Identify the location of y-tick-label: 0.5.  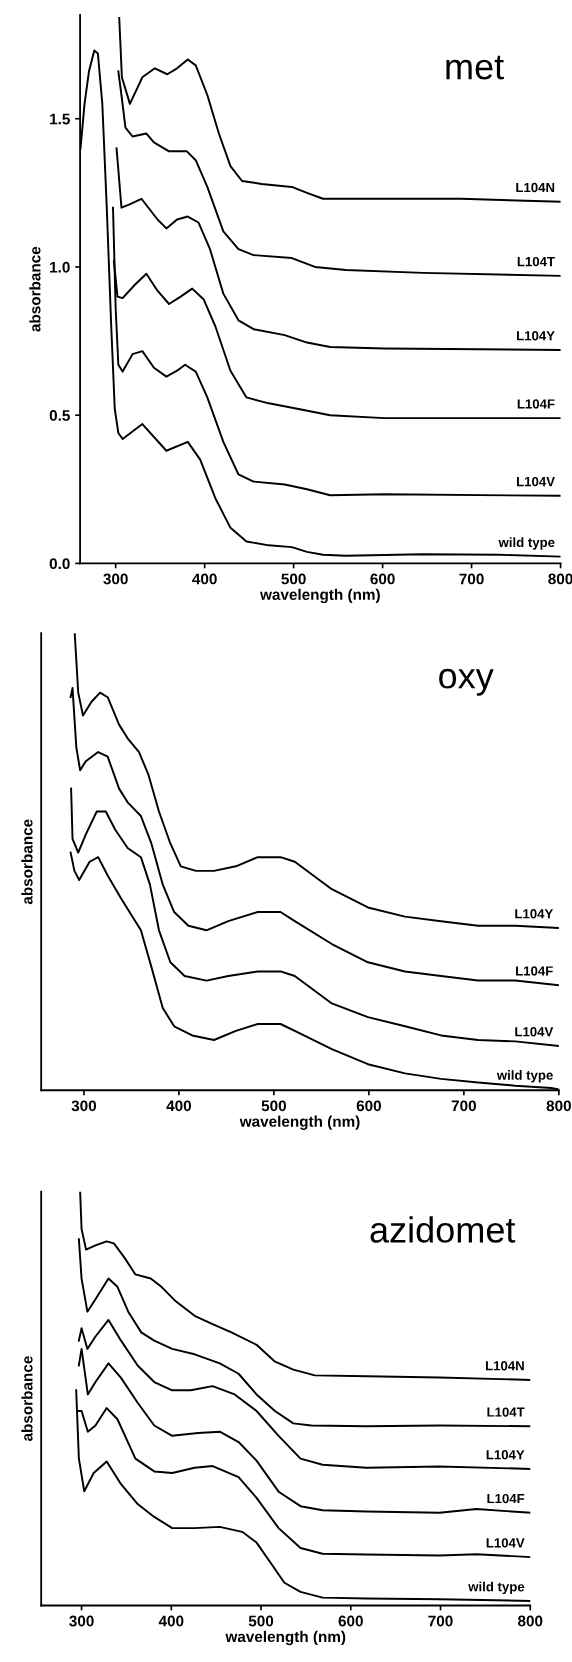
(59, 415).